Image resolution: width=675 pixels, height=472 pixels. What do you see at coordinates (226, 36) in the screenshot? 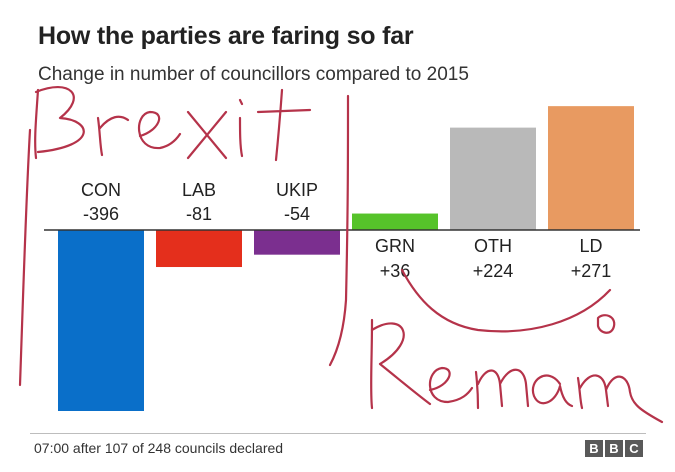
I see `chart-title: How the parties are faring so far` at bounding box center [226, 36].